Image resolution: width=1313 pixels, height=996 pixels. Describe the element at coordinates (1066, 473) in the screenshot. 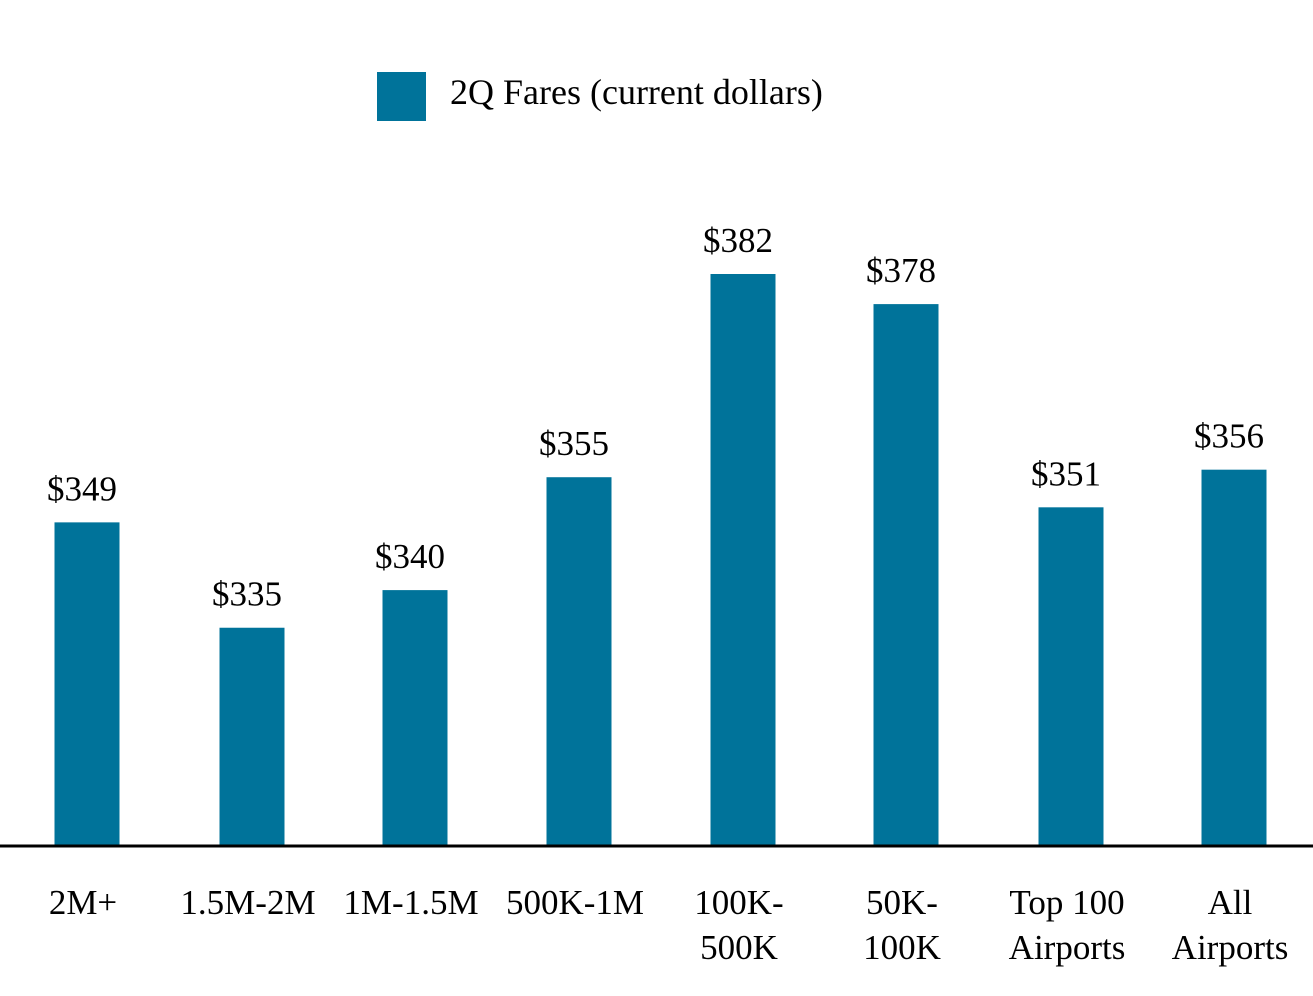

I see `bar-value-label-6: $351` at that location.